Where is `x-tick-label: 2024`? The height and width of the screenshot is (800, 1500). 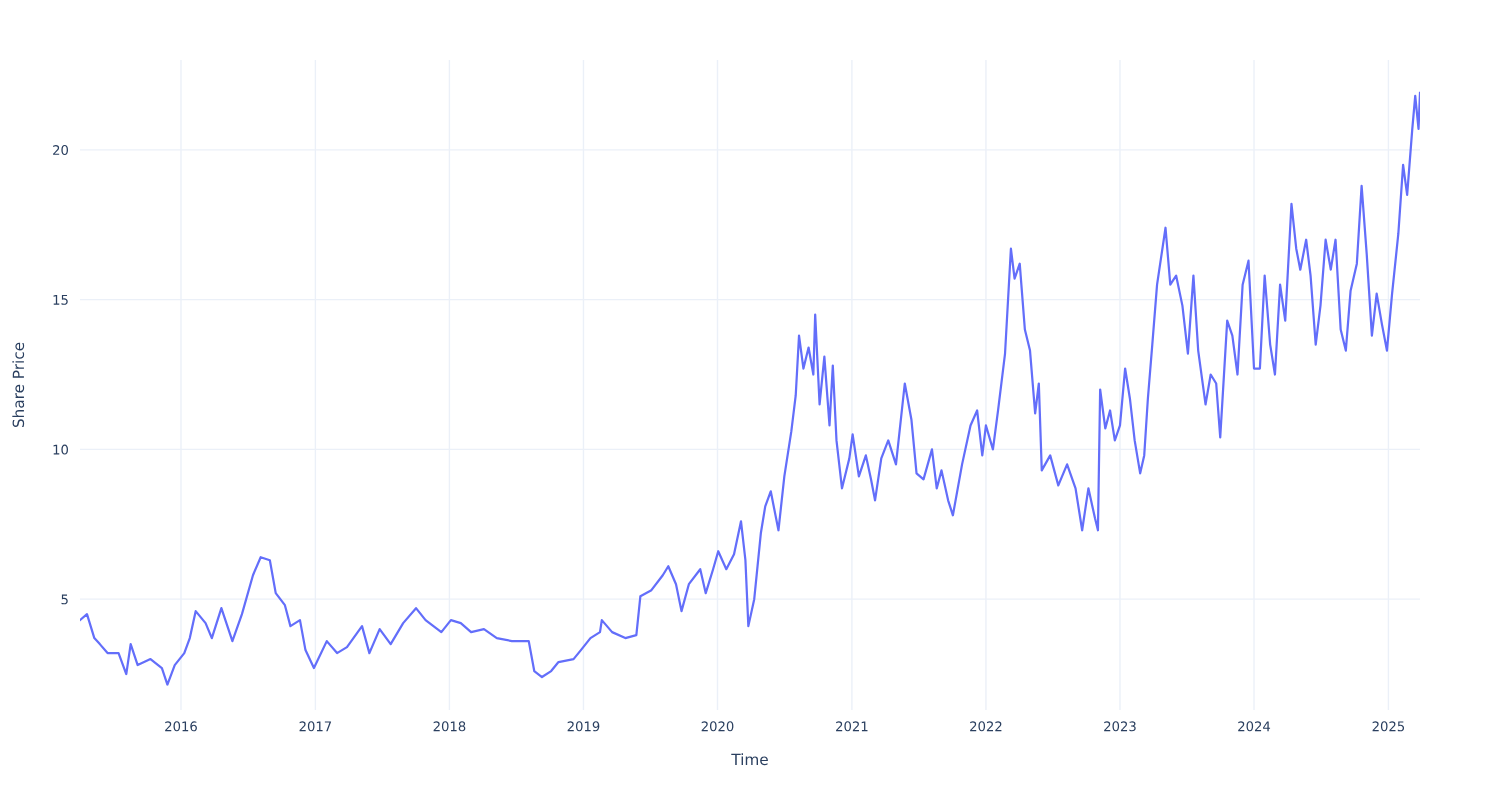 x-tick-label: 2024 is located at coordinates (1254, 726).